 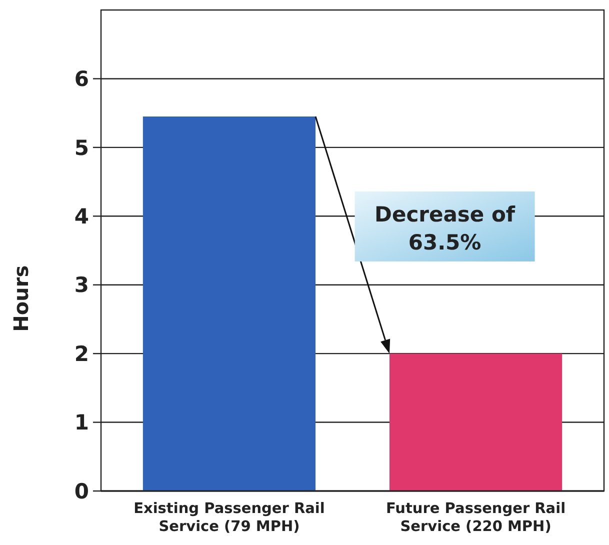 I want to click on y-axis-title: Hours, so click(x=21, y=298).